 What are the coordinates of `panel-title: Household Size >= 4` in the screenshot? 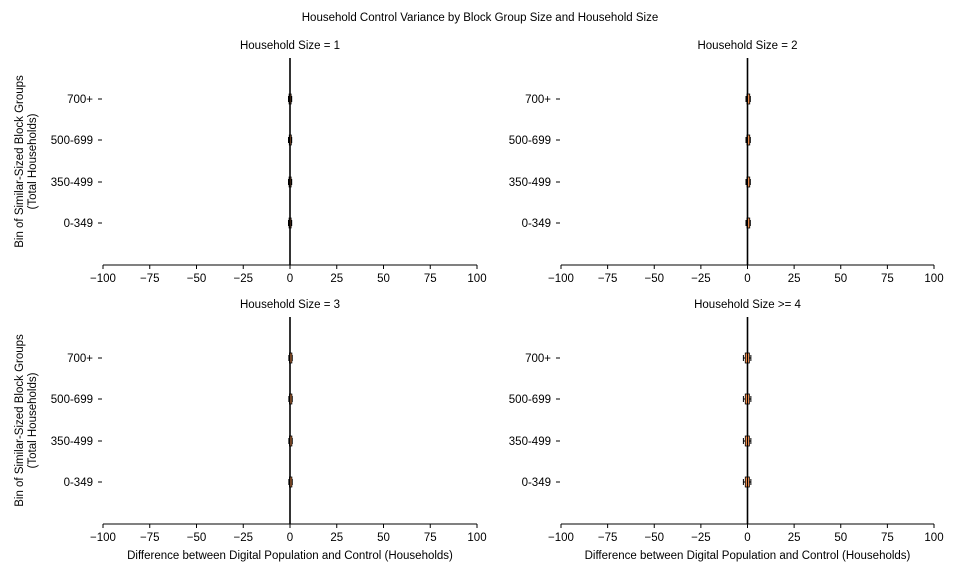 It's located at (747, 305).